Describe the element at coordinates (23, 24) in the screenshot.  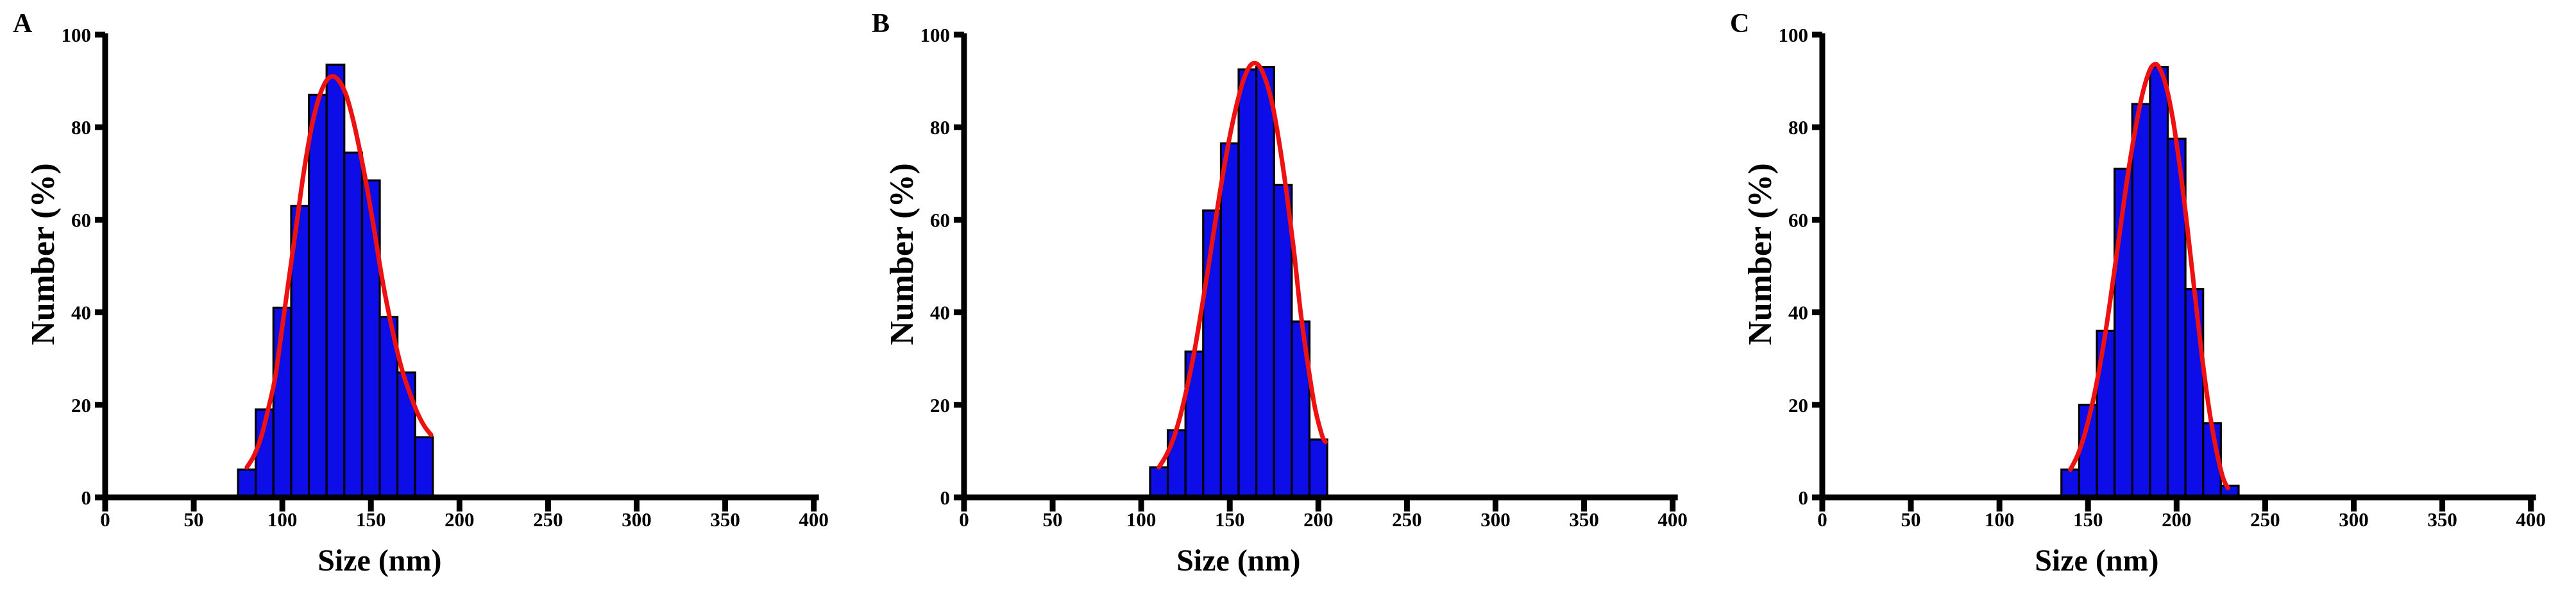
I see `panel-letter: A` at that location.